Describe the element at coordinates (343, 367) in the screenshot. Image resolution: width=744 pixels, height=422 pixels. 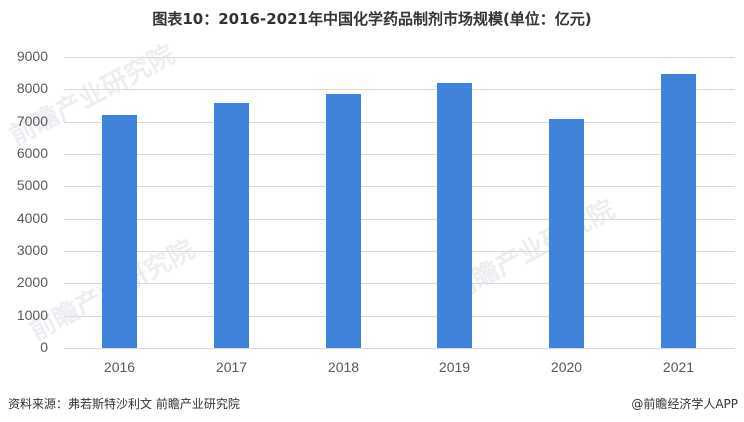
I see `x-tick-label: 2018` at that location.